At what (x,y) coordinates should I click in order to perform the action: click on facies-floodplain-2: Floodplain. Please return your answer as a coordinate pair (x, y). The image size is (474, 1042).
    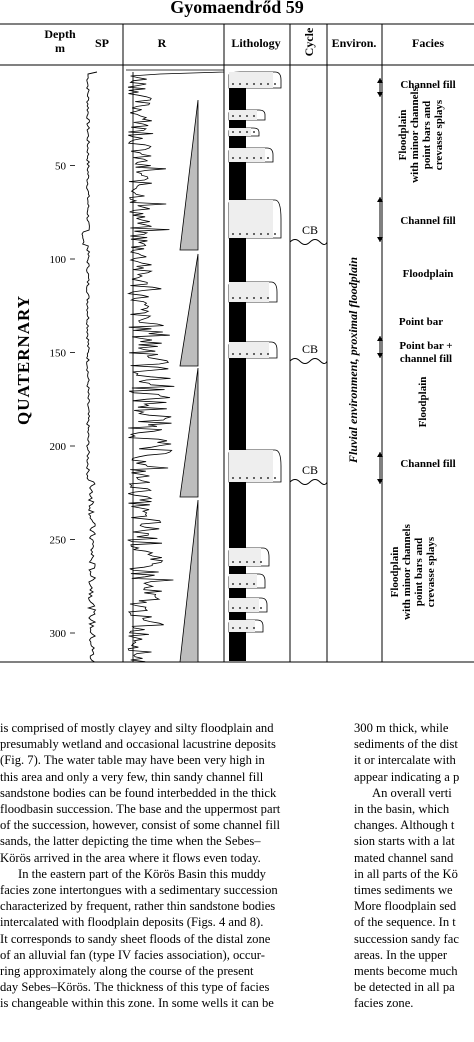
    Looking at the image, I should click on (428, 274).